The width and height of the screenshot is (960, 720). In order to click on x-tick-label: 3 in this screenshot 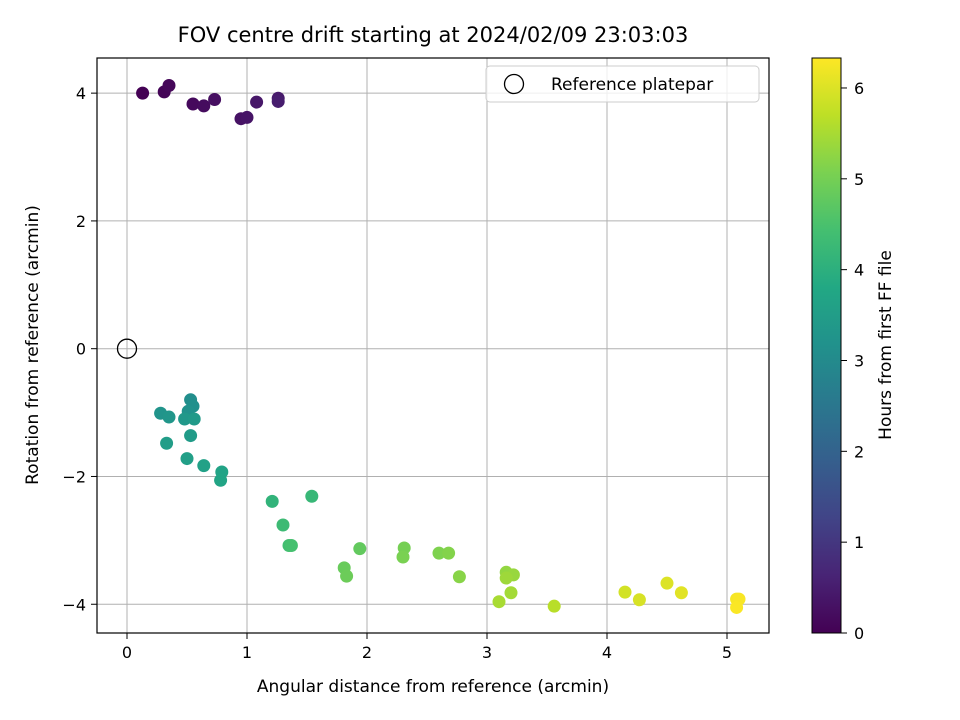, I will do `click(487, 652)`.